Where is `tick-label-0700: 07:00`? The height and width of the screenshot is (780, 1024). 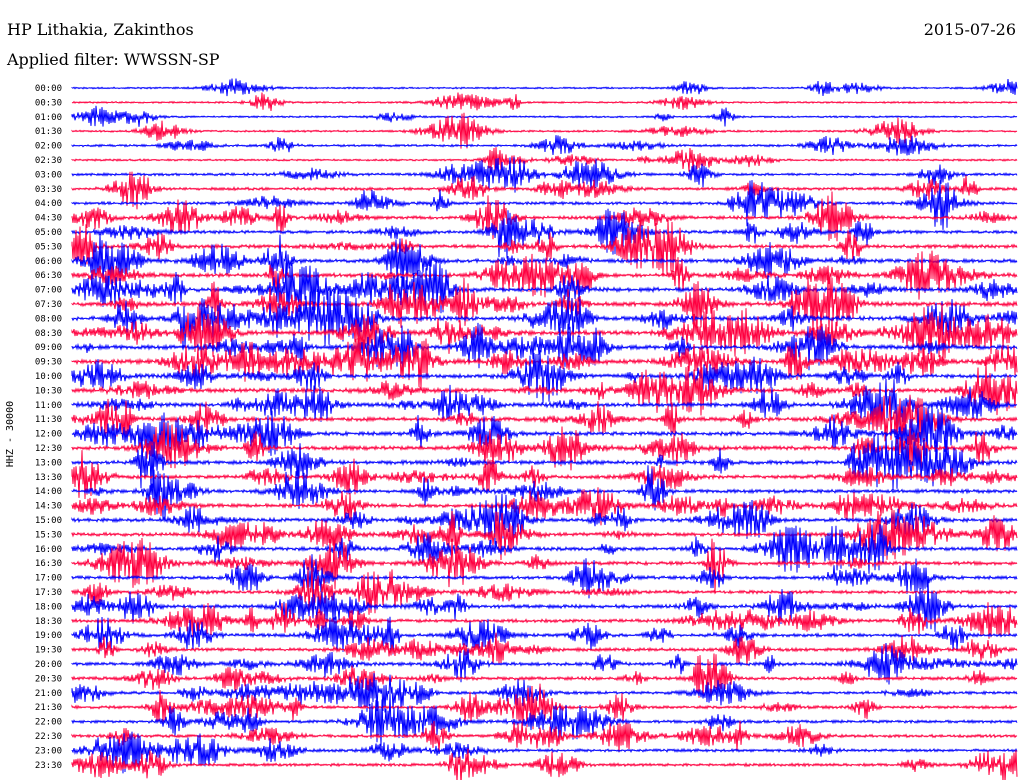 tick-label-0700: 07:00 is located at coordinates (48, 291).